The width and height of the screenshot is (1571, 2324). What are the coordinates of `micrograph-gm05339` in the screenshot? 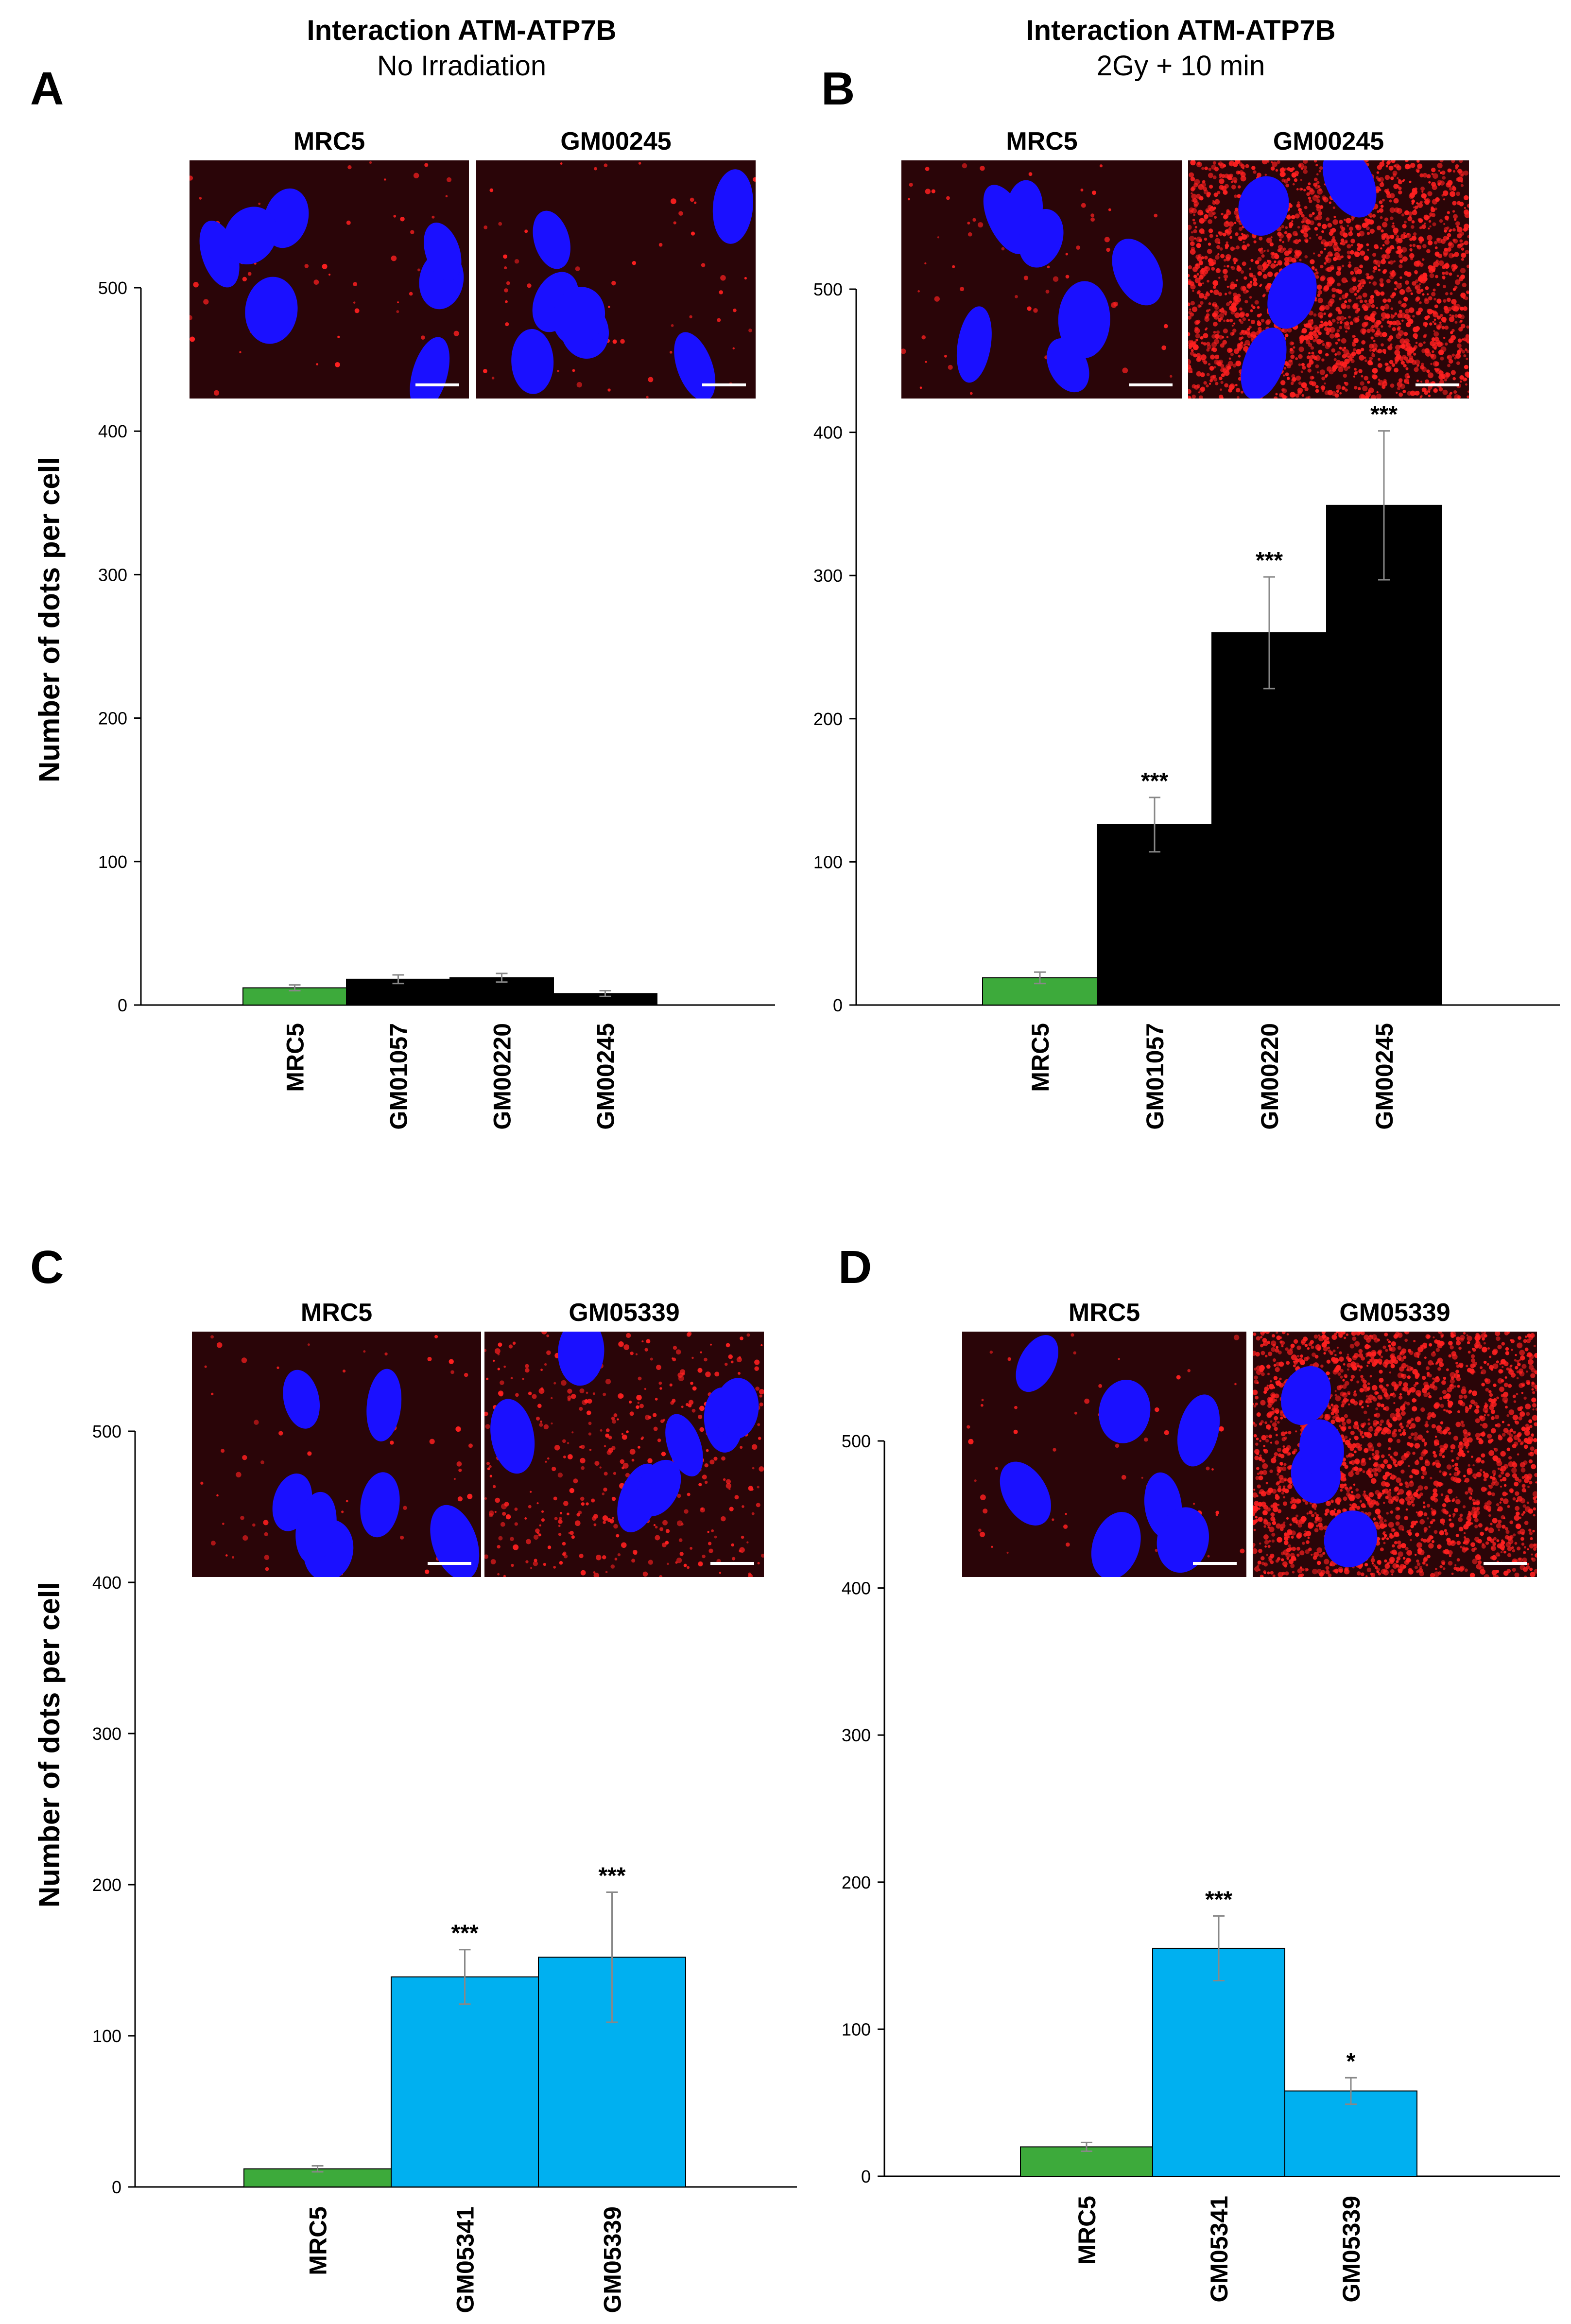 It's located at (1395, 1454).